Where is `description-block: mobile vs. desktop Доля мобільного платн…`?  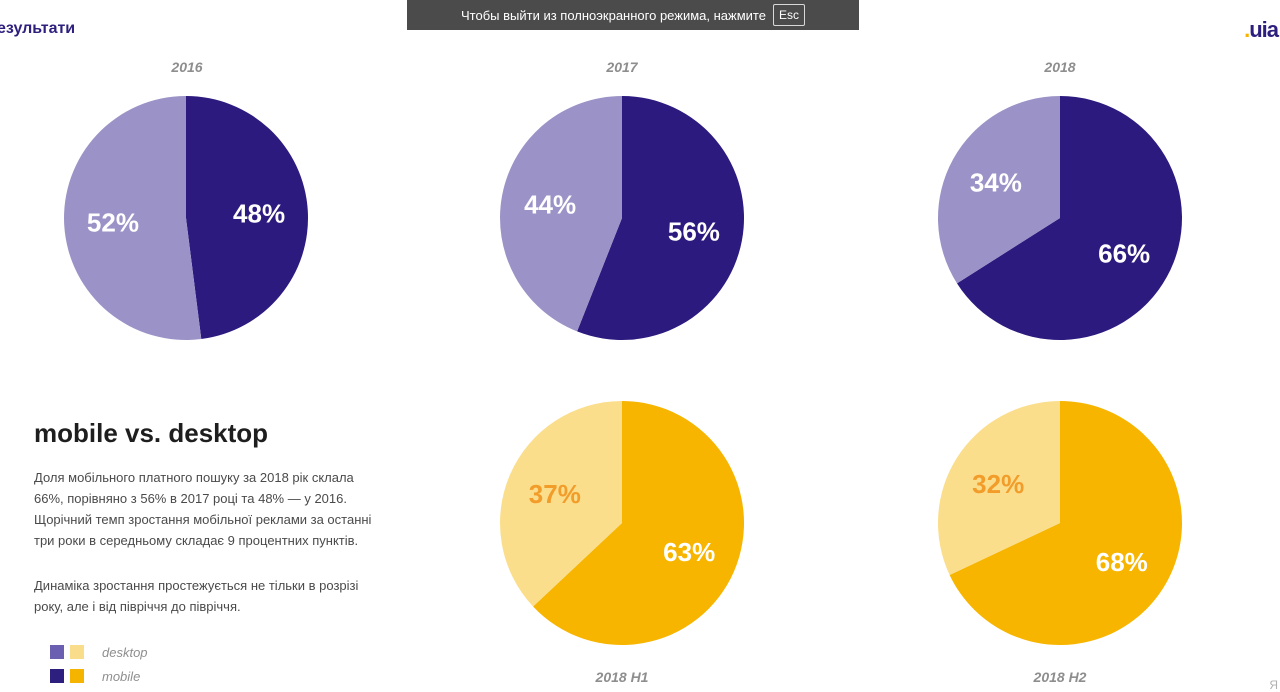 description-block: mobile vs. desktop Доля мобільного платн… is located at coordinates (219, 517).